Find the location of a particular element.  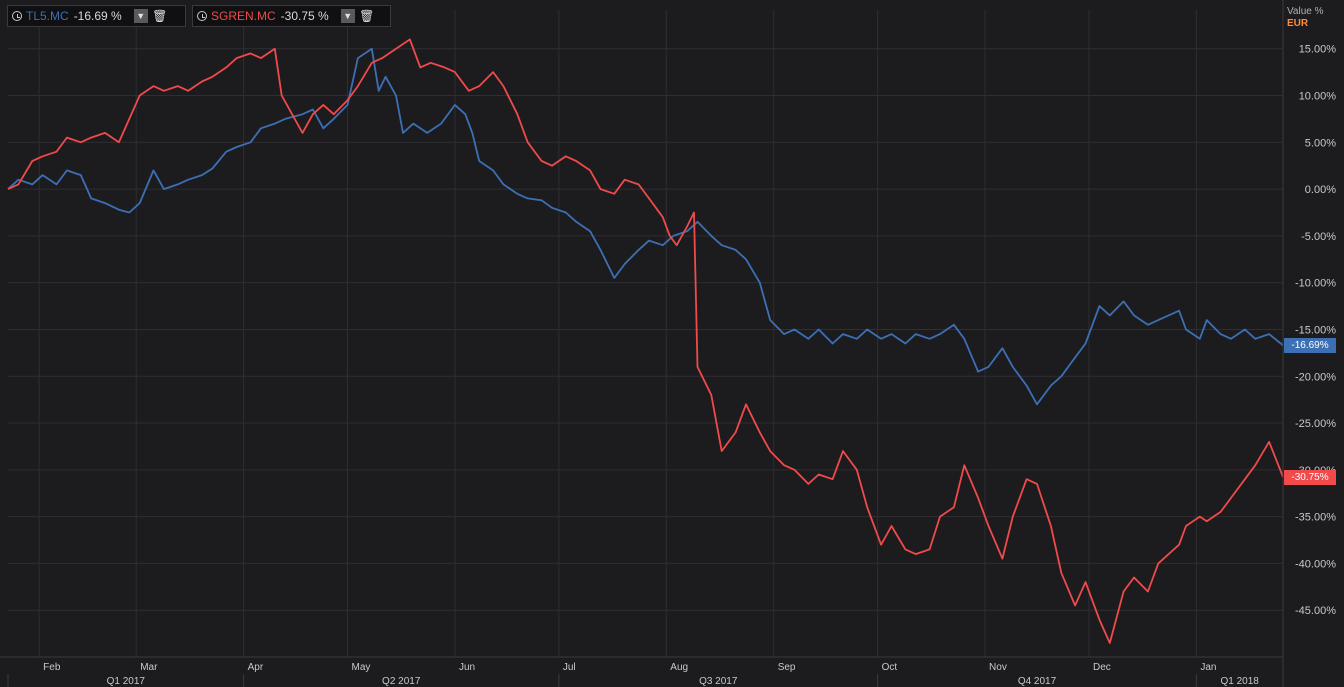

y-tick-label: -45.00% is located at coordinates (1315, 611).